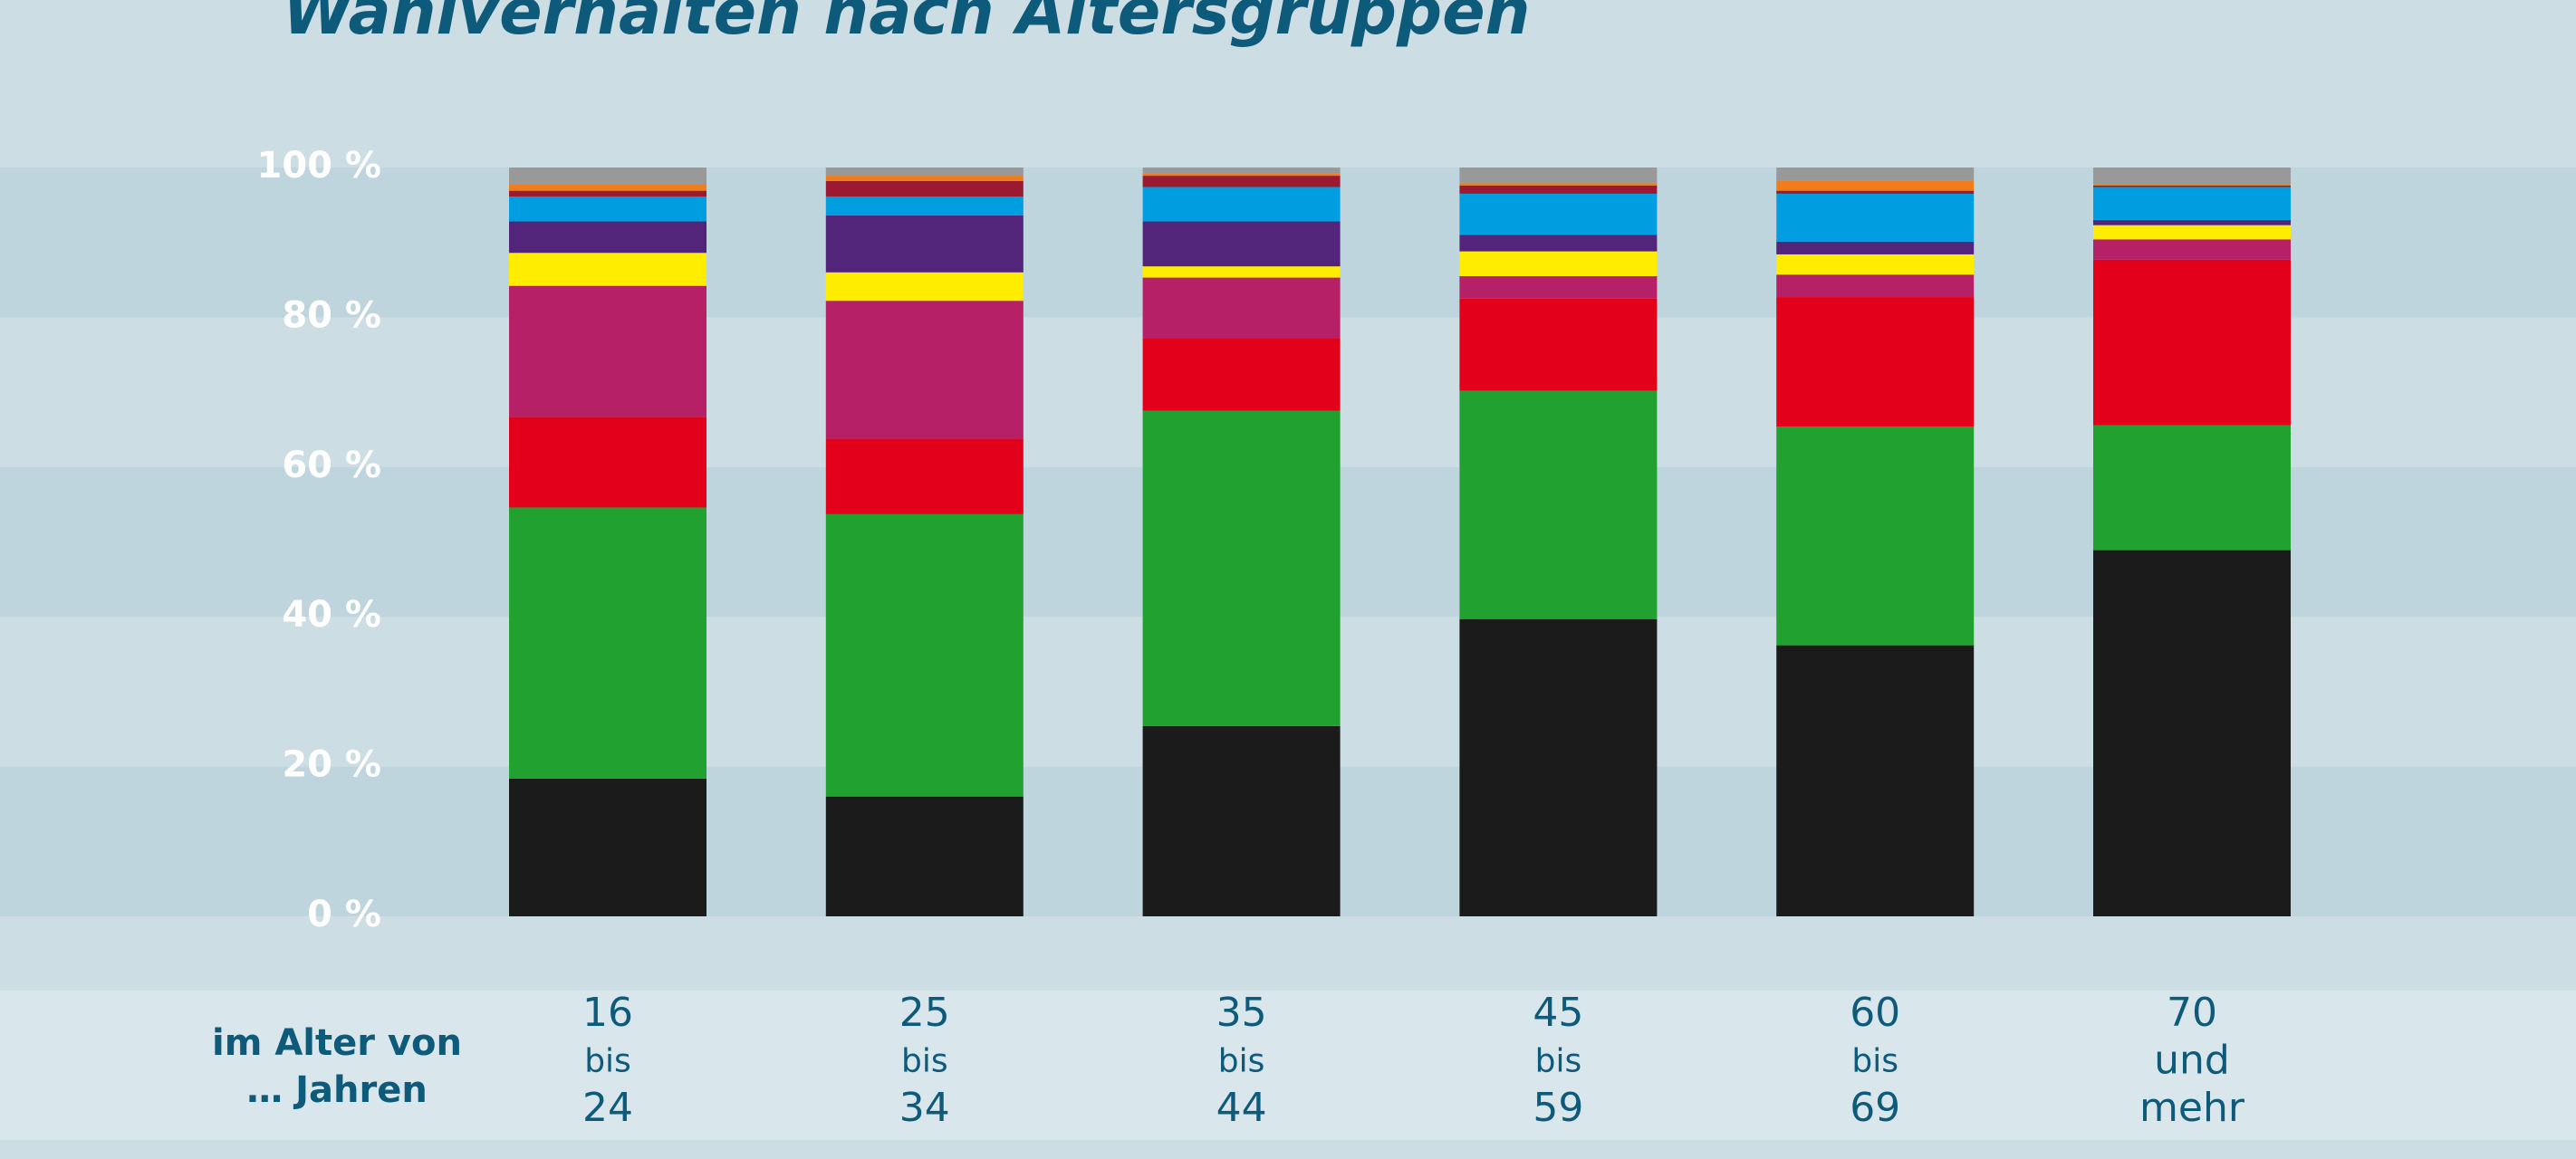 The height and width of the screenshot is (1159, 2576). Describe the element at coordinates (1558, 1108) in the screenshot. I see `x-tick-label: 59` at that location.